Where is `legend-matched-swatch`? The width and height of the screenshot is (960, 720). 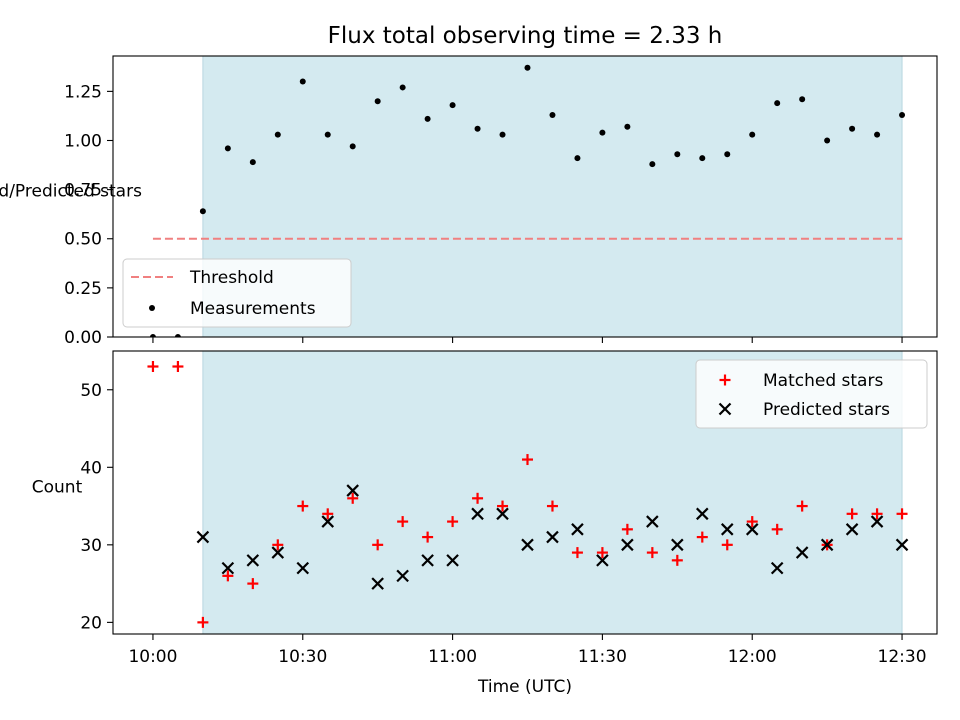
legend-matched-swatch is located at coordinates (725, 380).